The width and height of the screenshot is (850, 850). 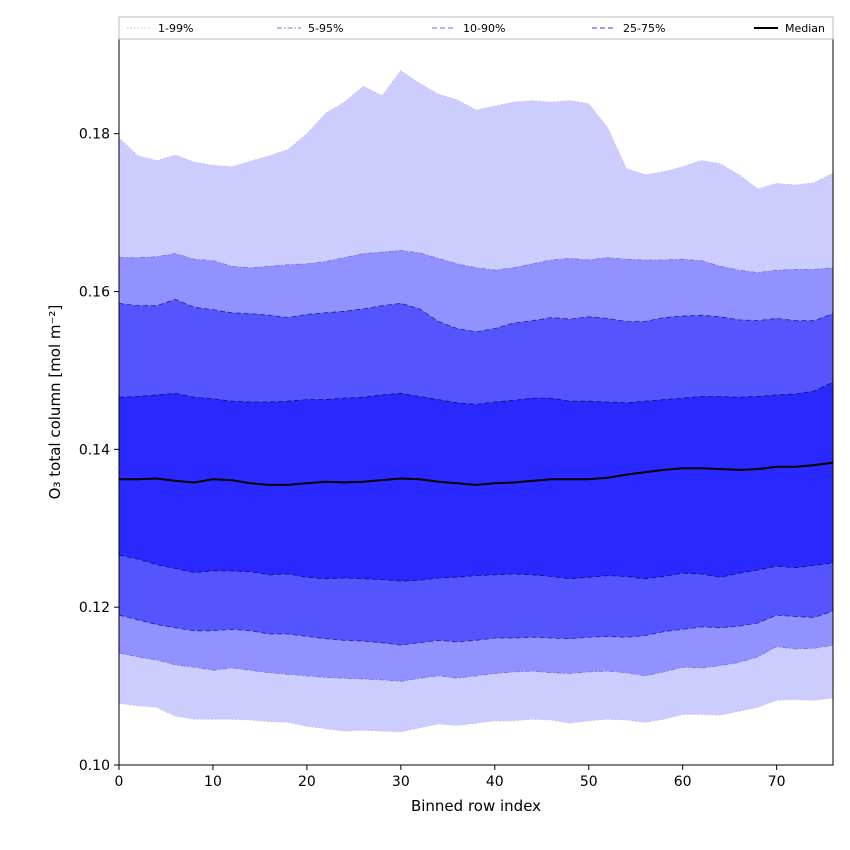 I want to click on x-tick-label: 0, so click(x=119, y=782).